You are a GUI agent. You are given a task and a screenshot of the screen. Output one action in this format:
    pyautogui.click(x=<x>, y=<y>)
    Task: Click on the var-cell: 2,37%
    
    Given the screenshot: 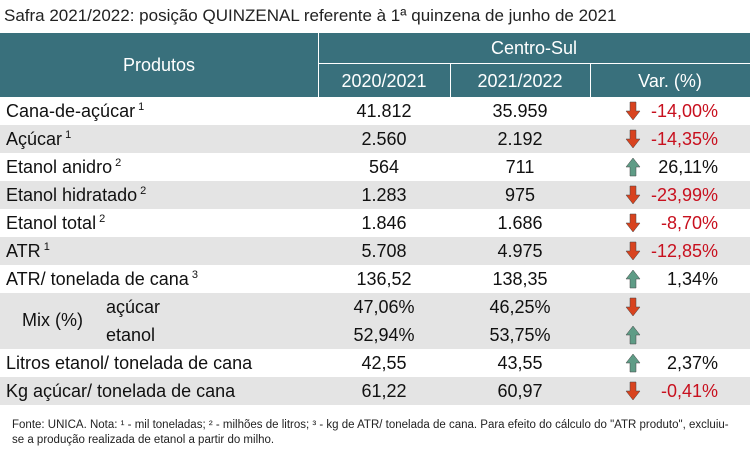 What is the action you would take?
    pyautogui.click(x=692, y=363)
    